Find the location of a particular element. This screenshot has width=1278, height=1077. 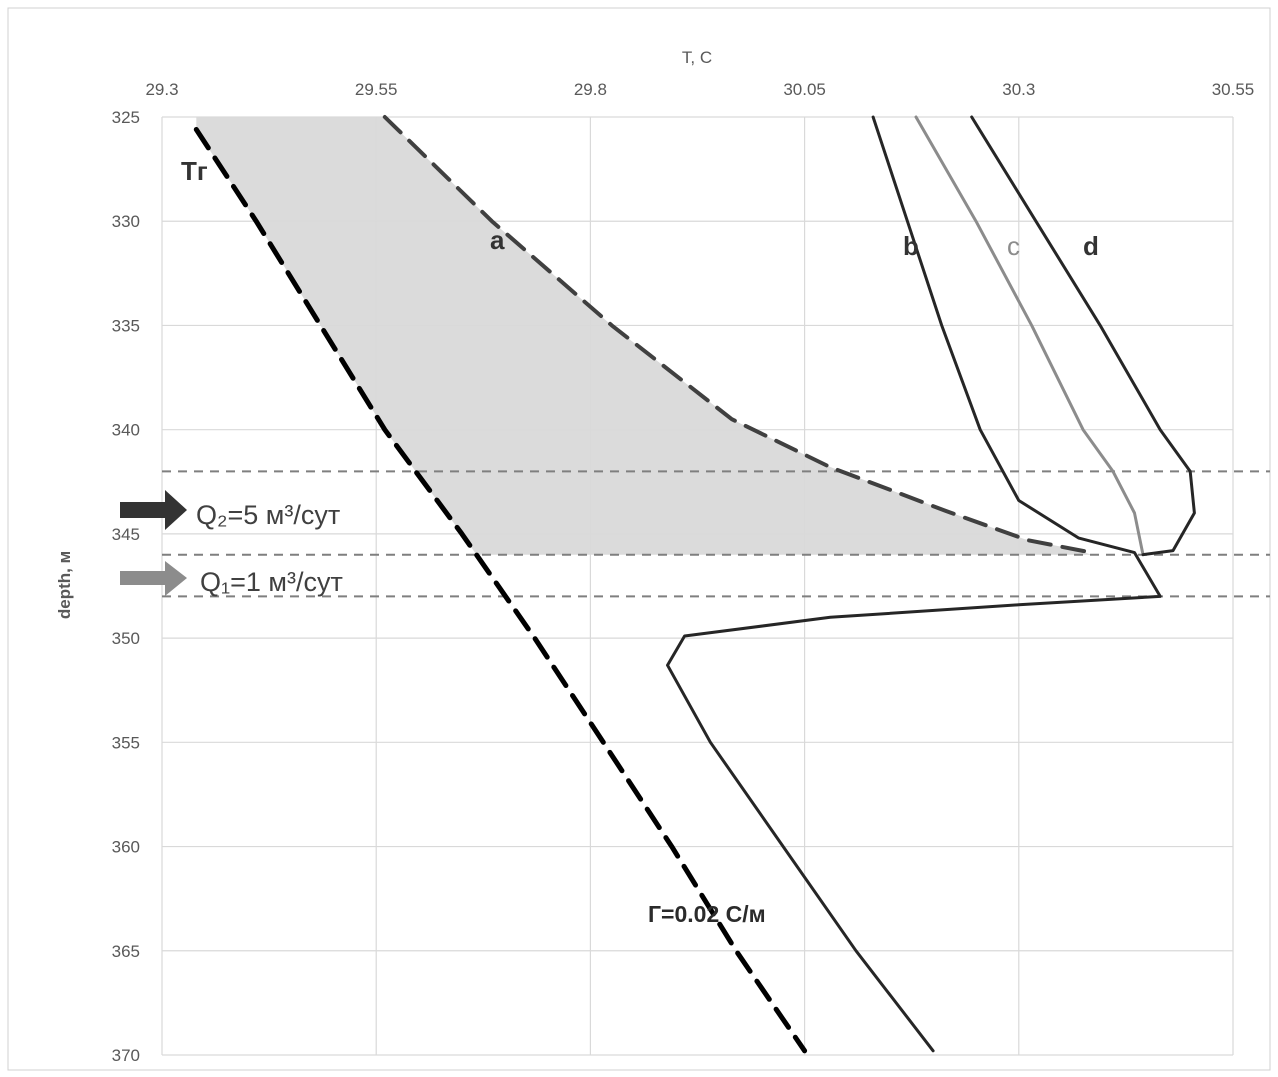

series-label-c: c is located at coordinates (1013, 246).